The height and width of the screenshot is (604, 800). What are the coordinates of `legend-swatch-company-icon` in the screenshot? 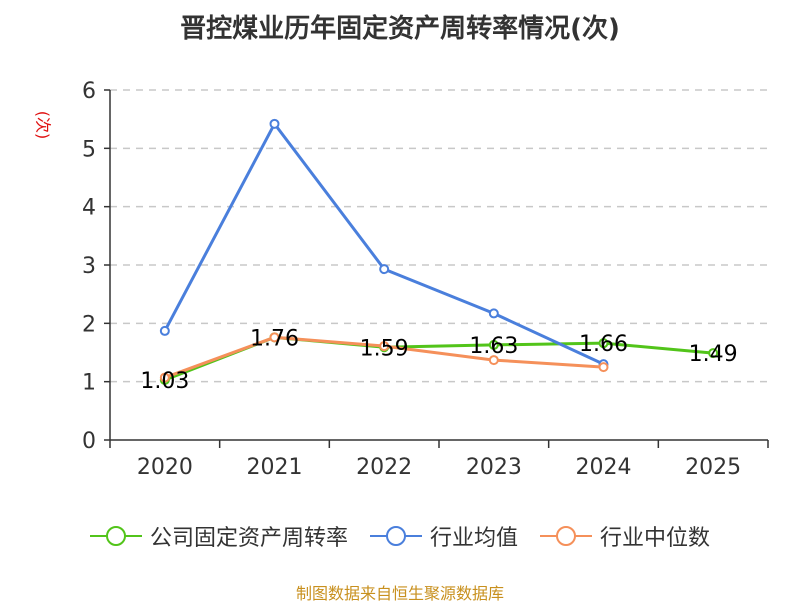 It's located at (115, 536).